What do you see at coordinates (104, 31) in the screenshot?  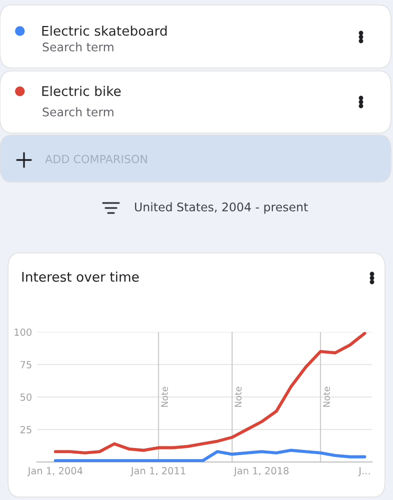 I see `legend-label: Electric skateboard` at bounding box center [104, 31].